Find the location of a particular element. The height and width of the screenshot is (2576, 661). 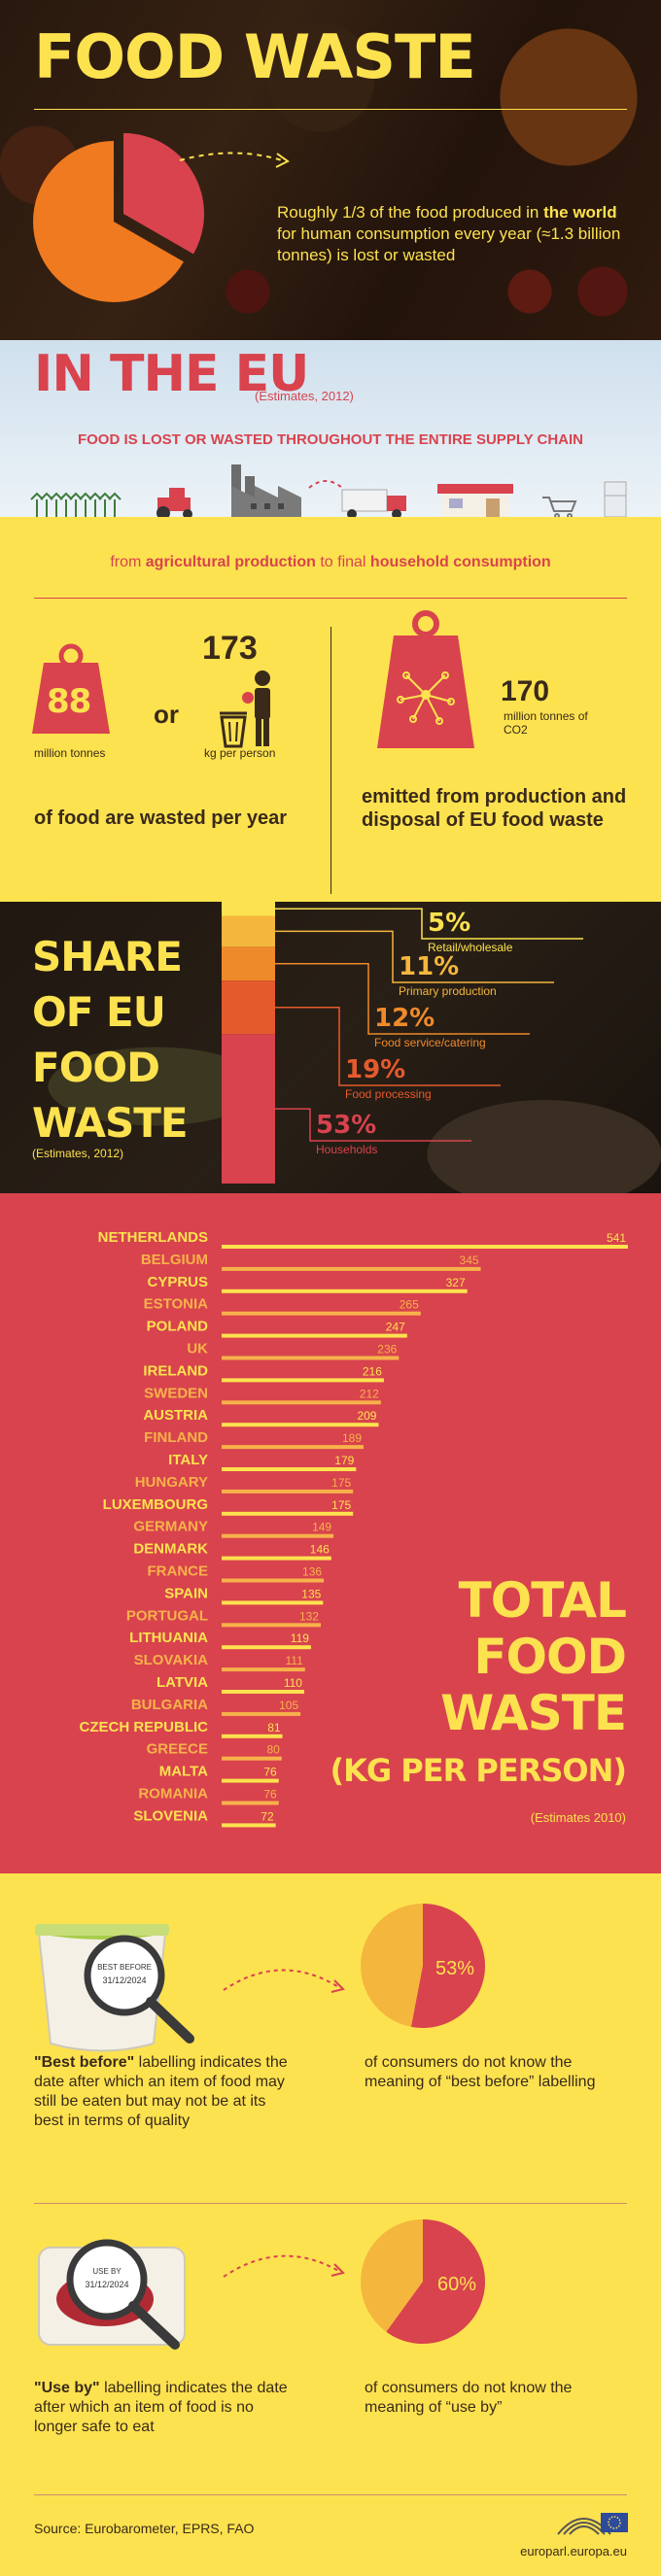

per-person-value: 173 is located at coordinates (230, 649).